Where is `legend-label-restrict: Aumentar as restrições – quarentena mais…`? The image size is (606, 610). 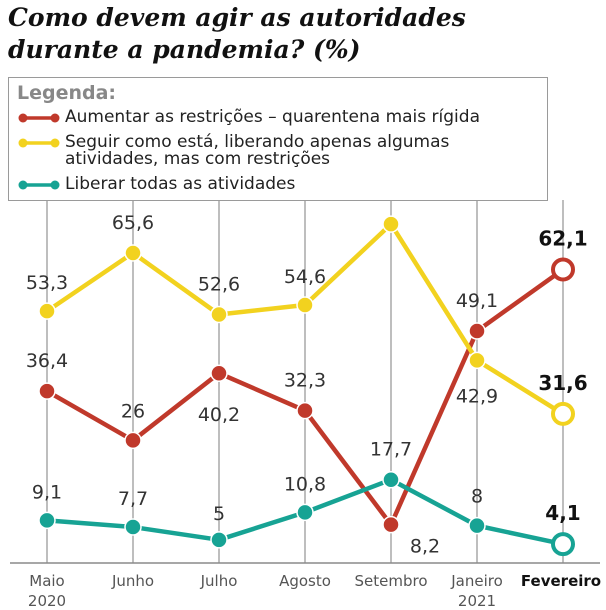
legend-label-restrict: Aumentar as restrições – quarentena mais… is located at coordinates (272, 117).